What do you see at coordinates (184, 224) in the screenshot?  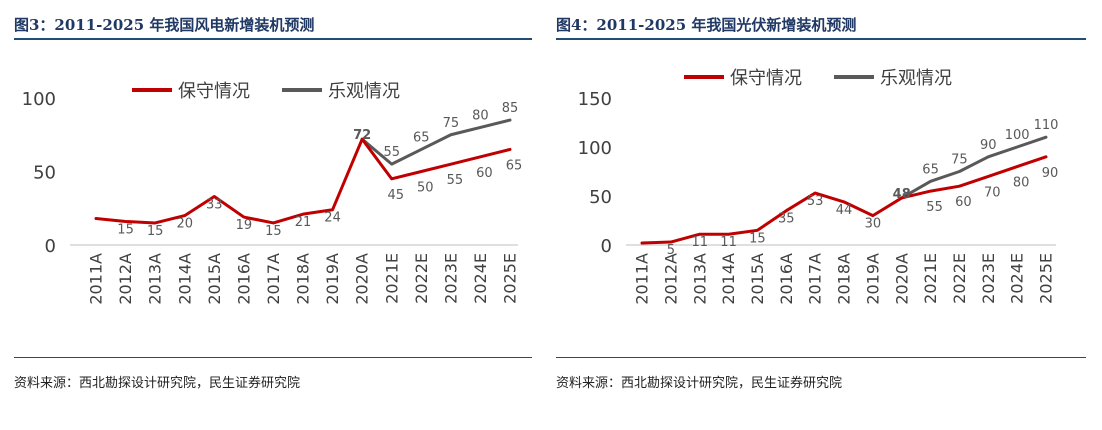 I see `data-label: 20` at bounding box center [184, 224].